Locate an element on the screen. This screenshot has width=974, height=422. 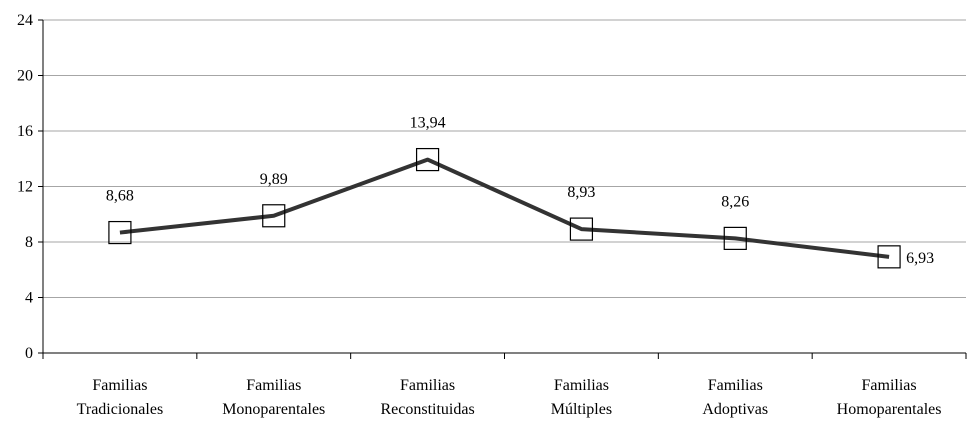
data-label: 6,93 is located at coordinates (920, 258).